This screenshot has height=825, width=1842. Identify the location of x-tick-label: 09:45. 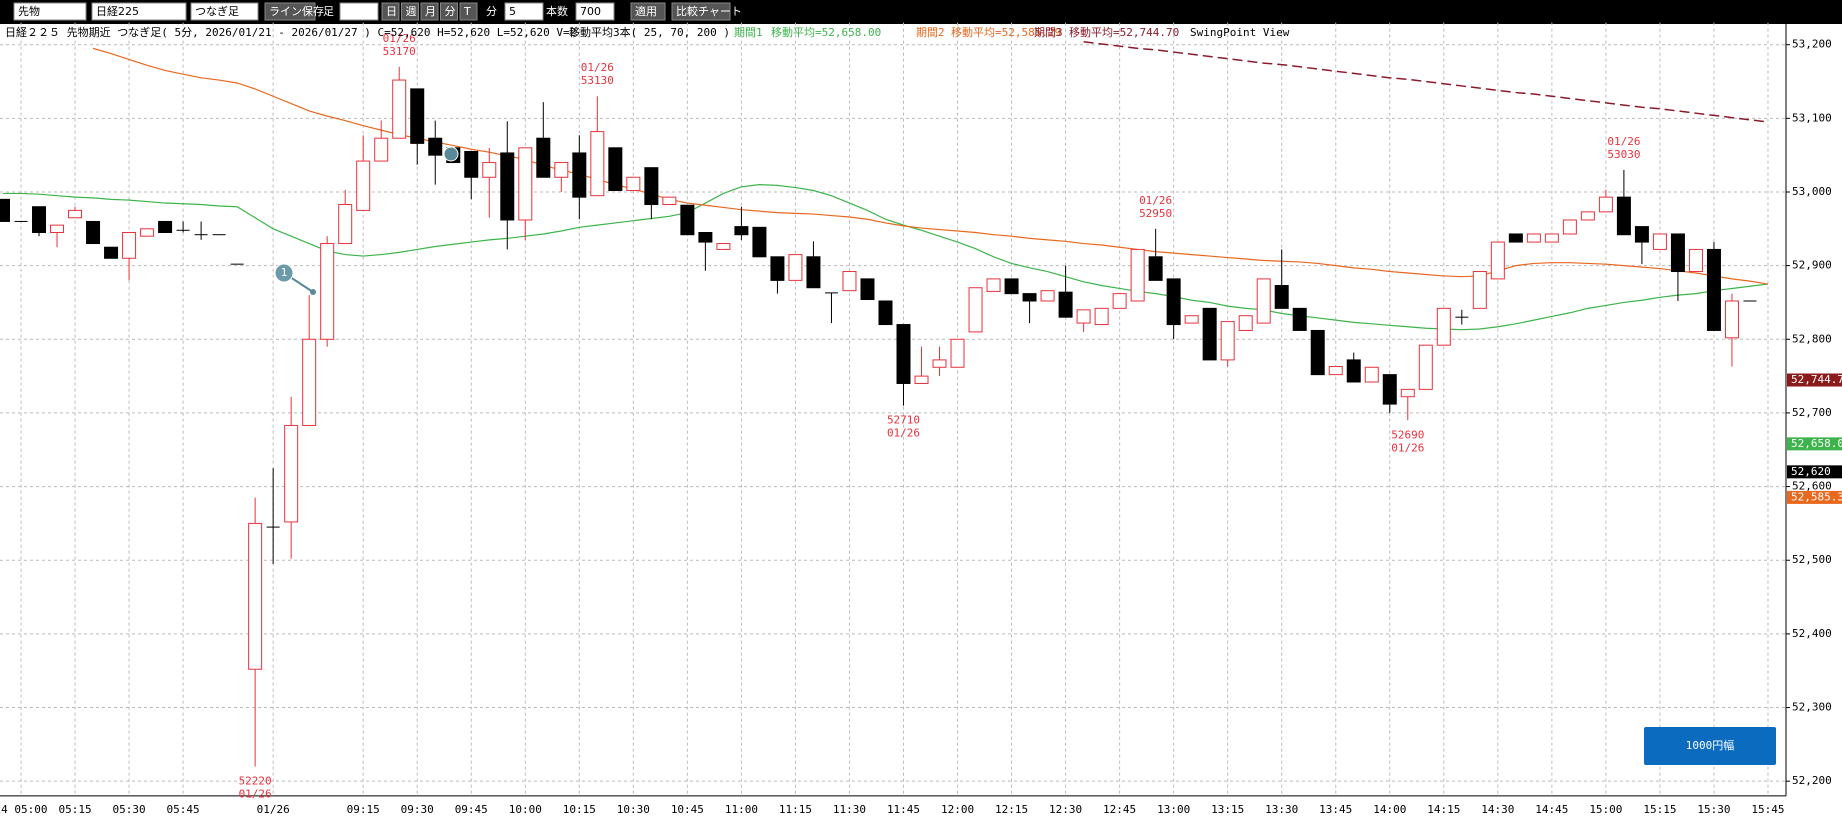
(471, 809).